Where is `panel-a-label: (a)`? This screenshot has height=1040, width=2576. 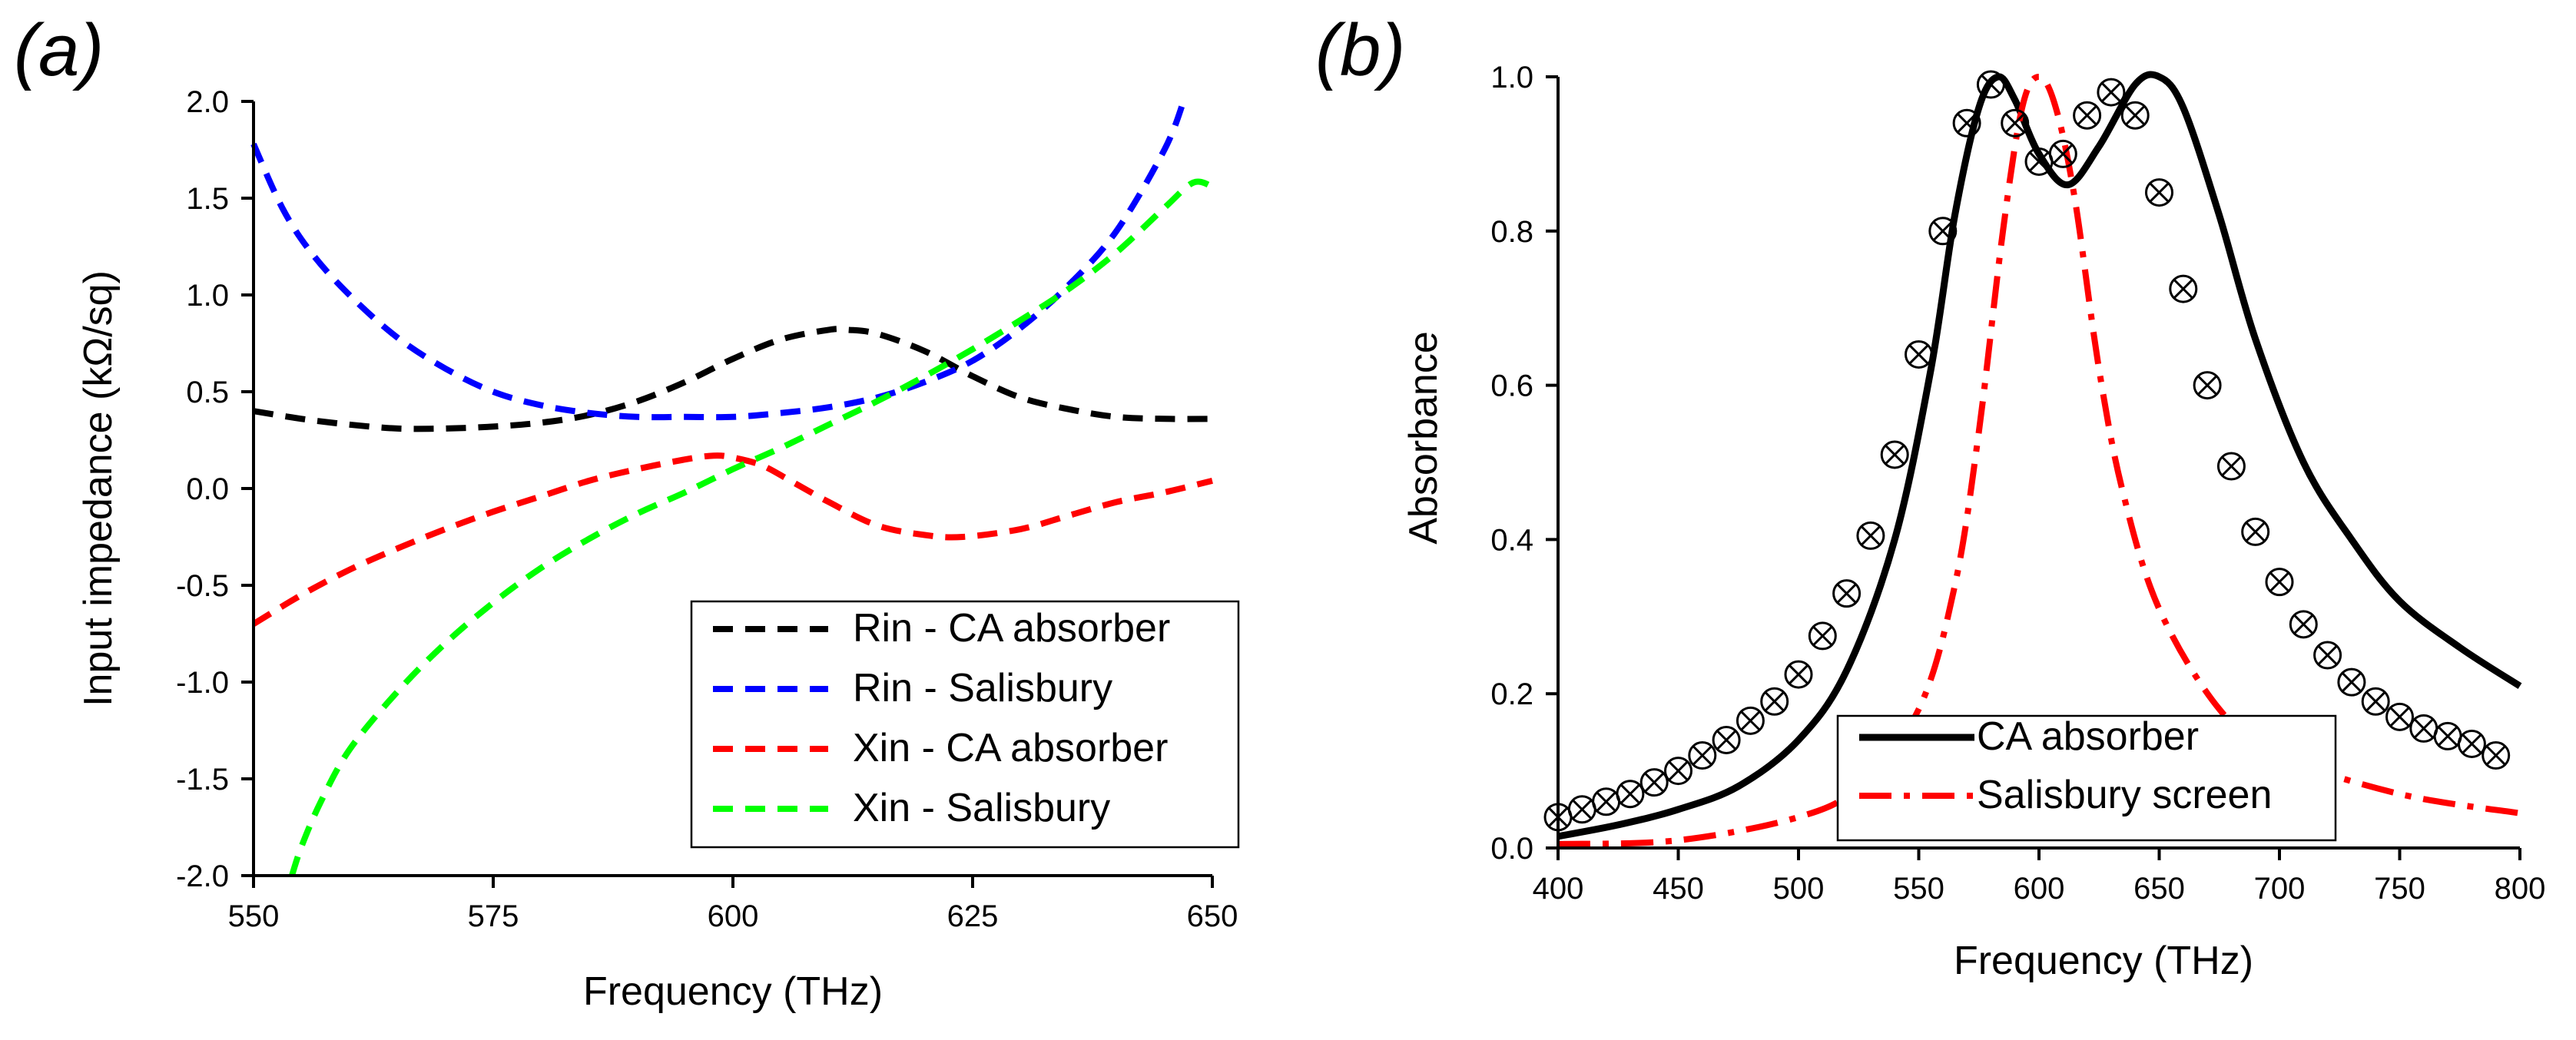
panel-a-label: (a) is located at coordinates (59, 50).